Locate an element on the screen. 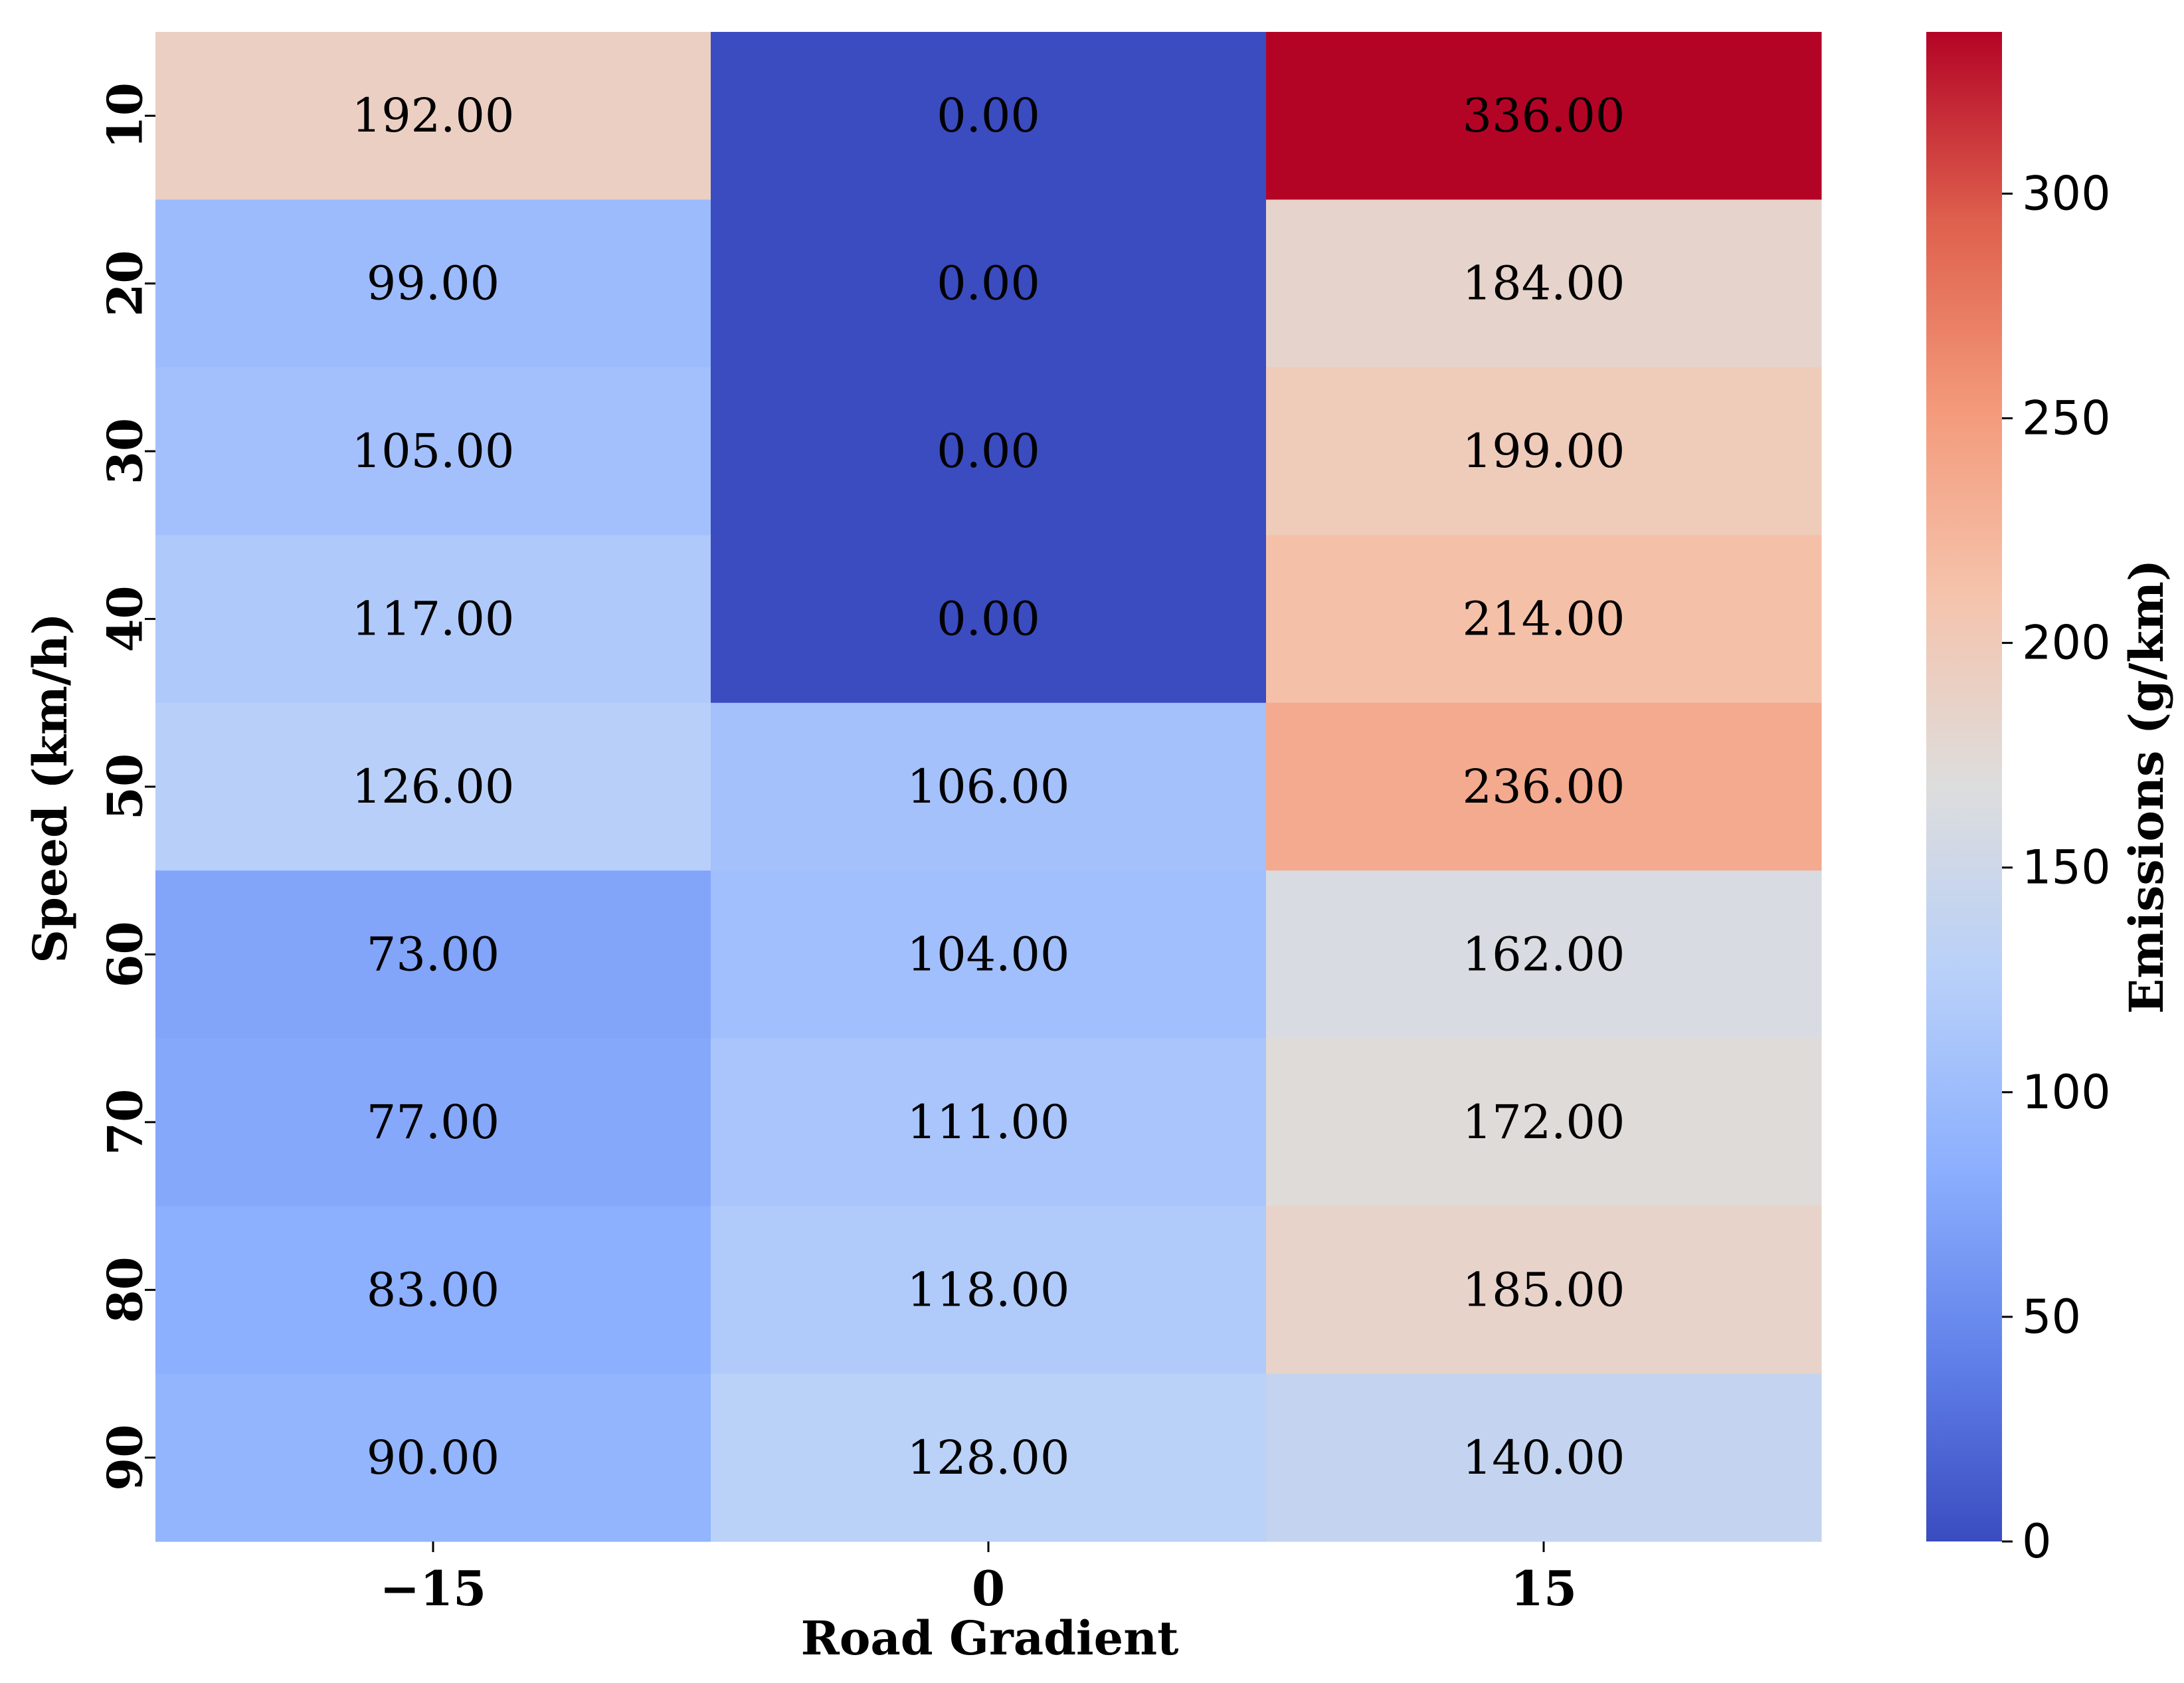 This screenshot has width=2184, height=1683. y-axis: 10 20 30 40 50 60 70 80 90 is located at coordinates (126, 786).